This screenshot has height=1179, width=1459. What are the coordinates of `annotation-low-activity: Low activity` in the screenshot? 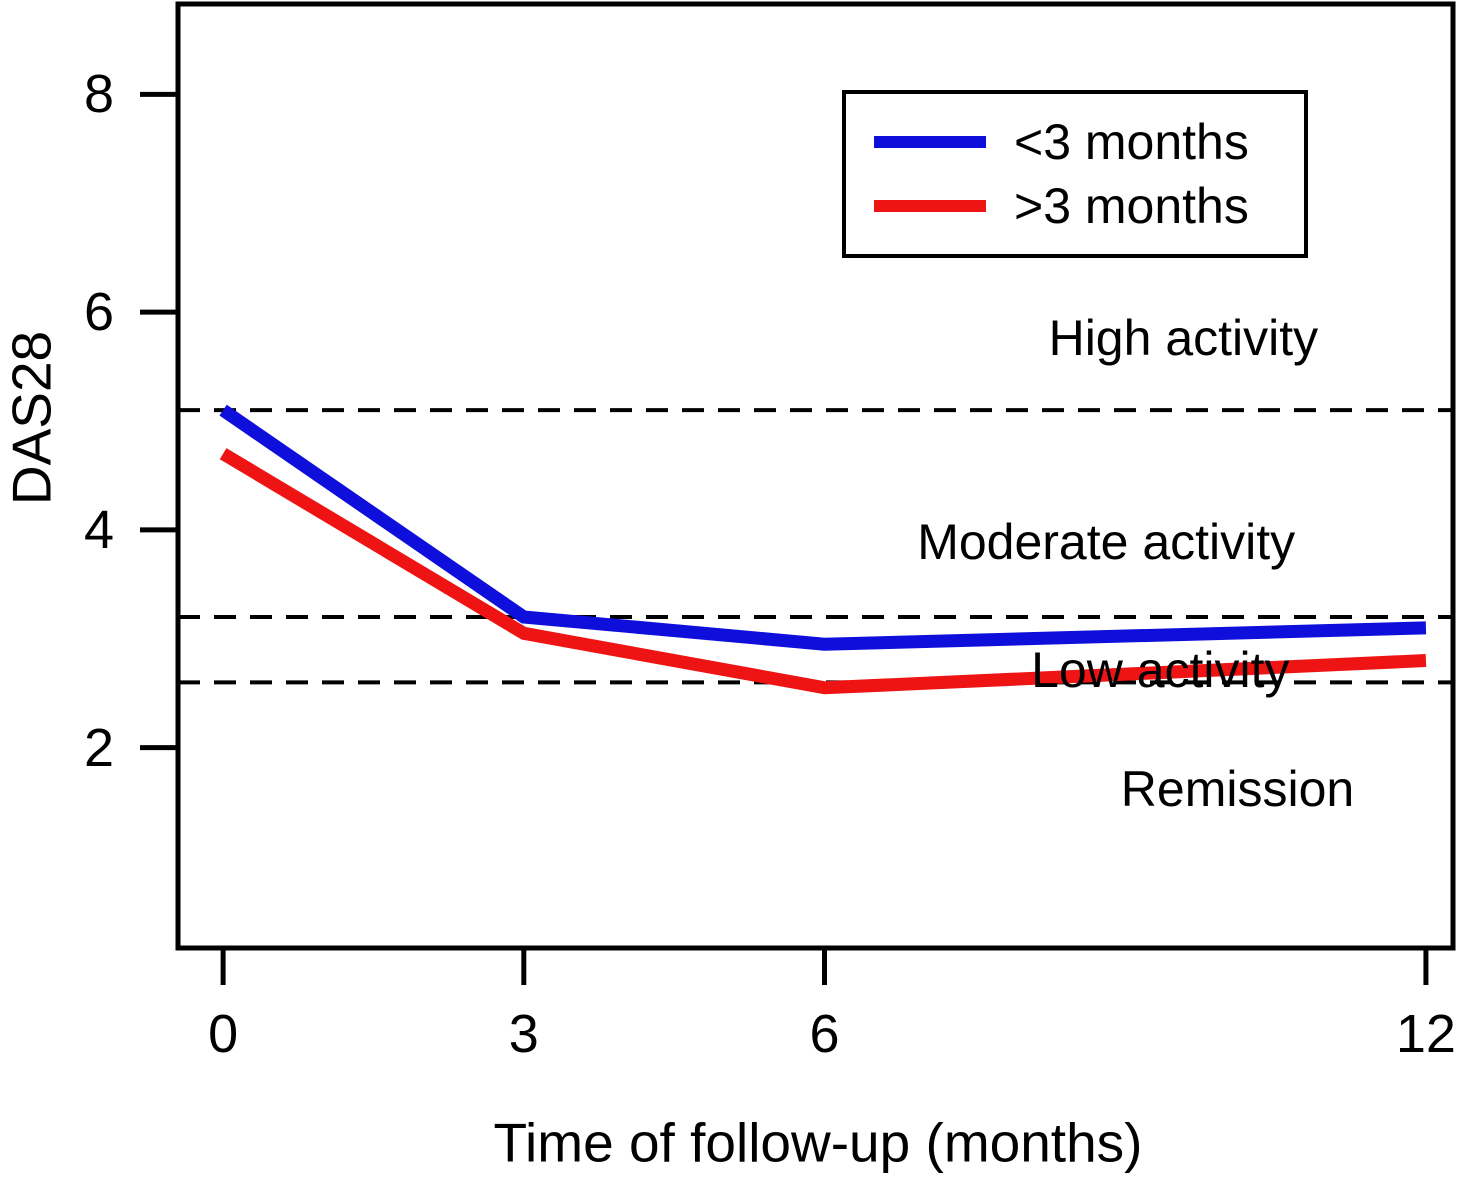 It's located at (1160, 670).